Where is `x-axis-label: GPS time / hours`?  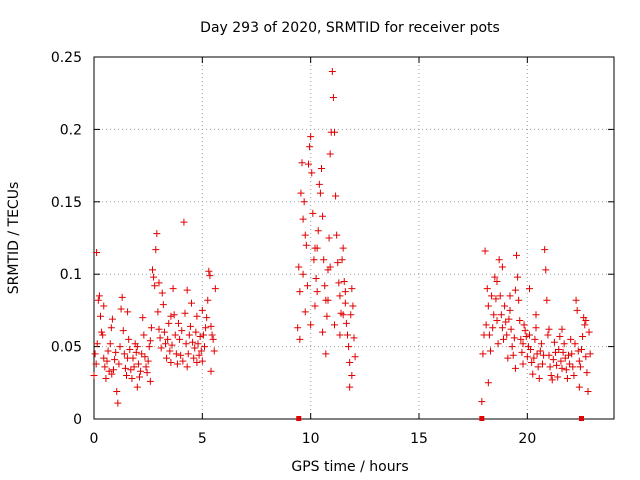 x-axis-label: GPS time / hours is located at coordinates (349, 467).